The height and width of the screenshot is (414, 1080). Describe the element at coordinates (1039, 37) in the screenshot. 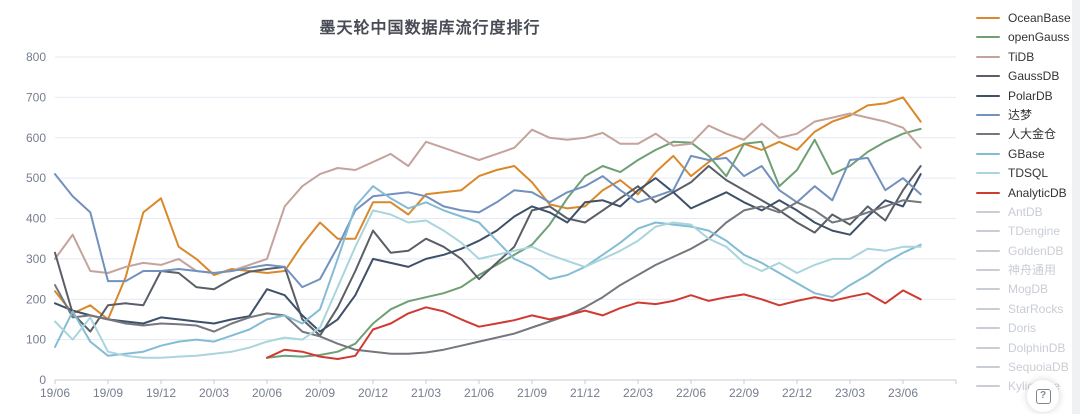

I see `legend-label: openGauss` at that location.